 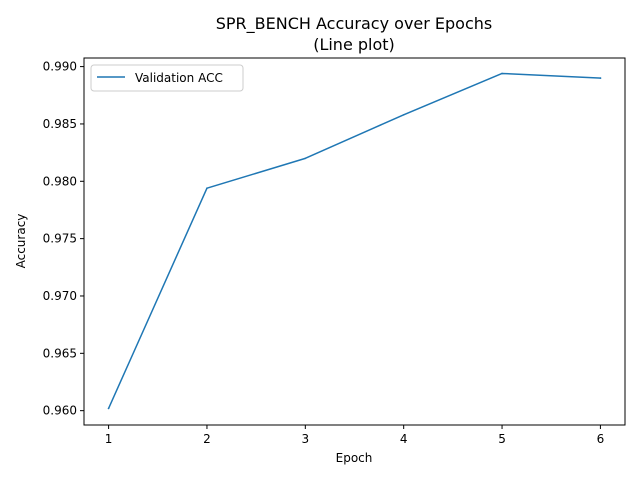 I want to click on legend-box, so click(x=167, y=78).